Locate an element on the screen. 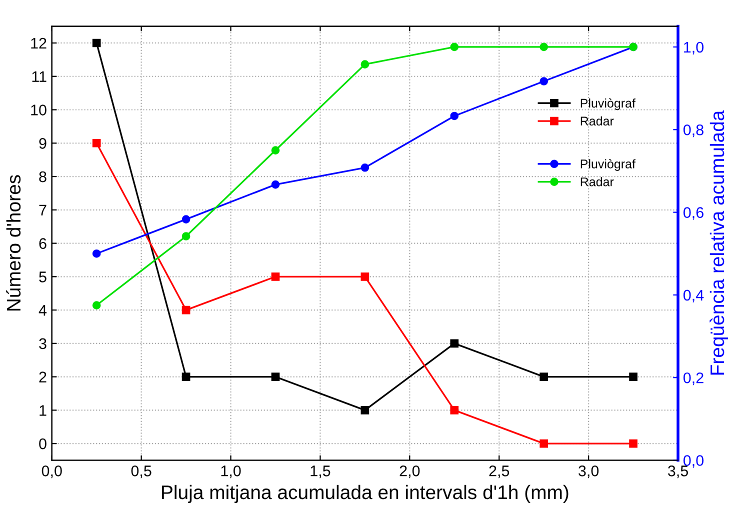  y-tick-label: 11 is located at coordinates (39, 76).